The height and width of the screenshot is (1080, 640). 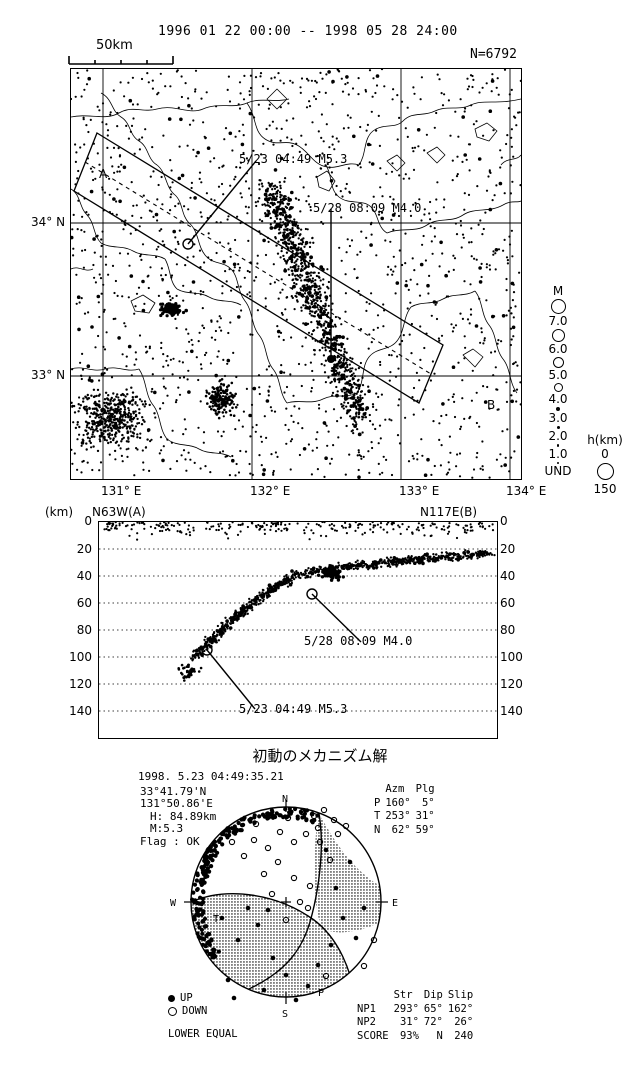 What do you see at coordinates (114, 45) in the screenshot?
I see `scale-bar-label: 50km` at bounding box center [114, 45].